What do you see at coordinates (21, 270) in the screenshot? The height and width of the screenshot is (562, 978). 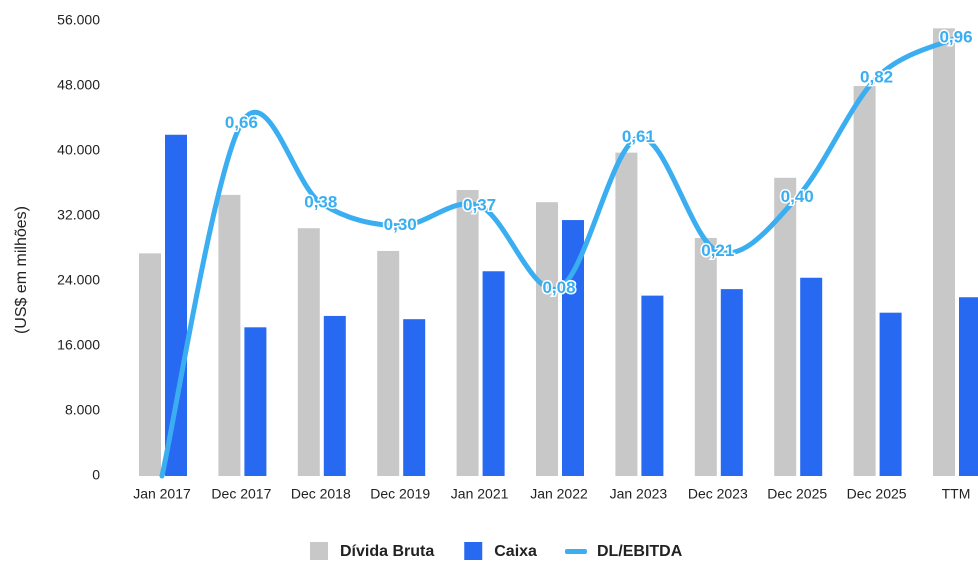 I see `y-axis-label: (US$ em milhões)` at bounding box center [21, 270].